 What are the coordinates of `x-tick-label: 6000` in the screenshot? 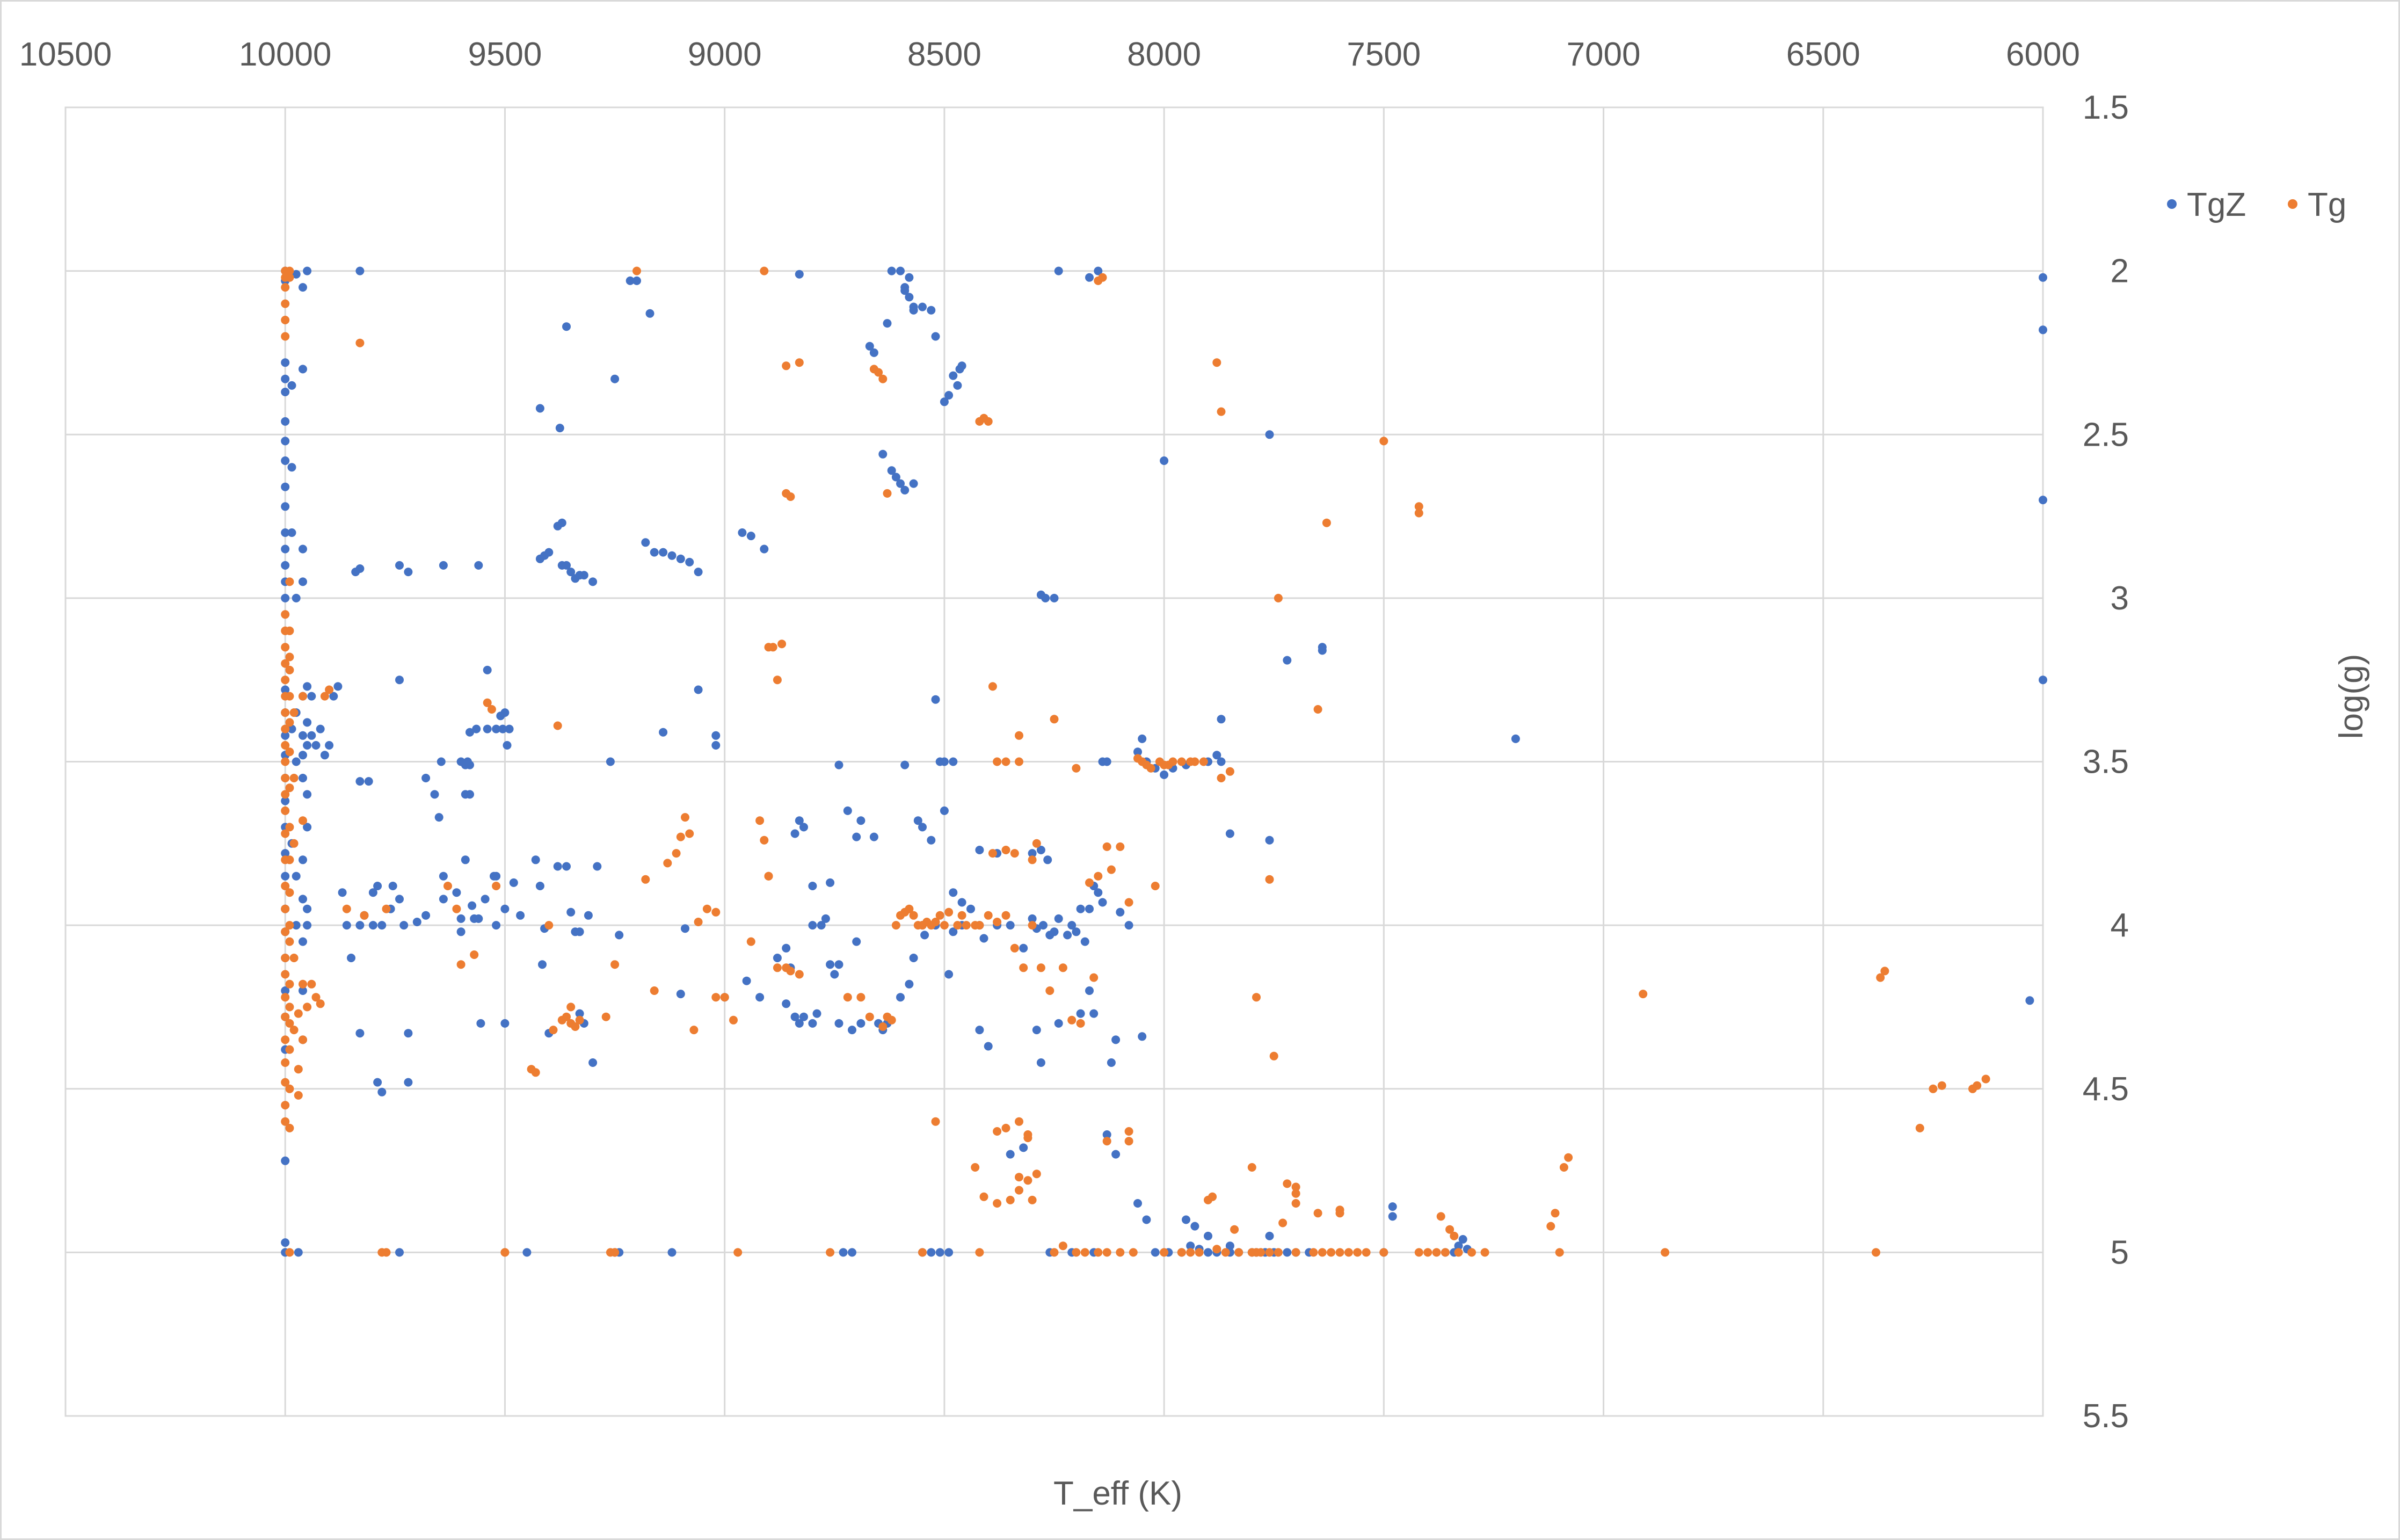 It's located at (2043, 54).